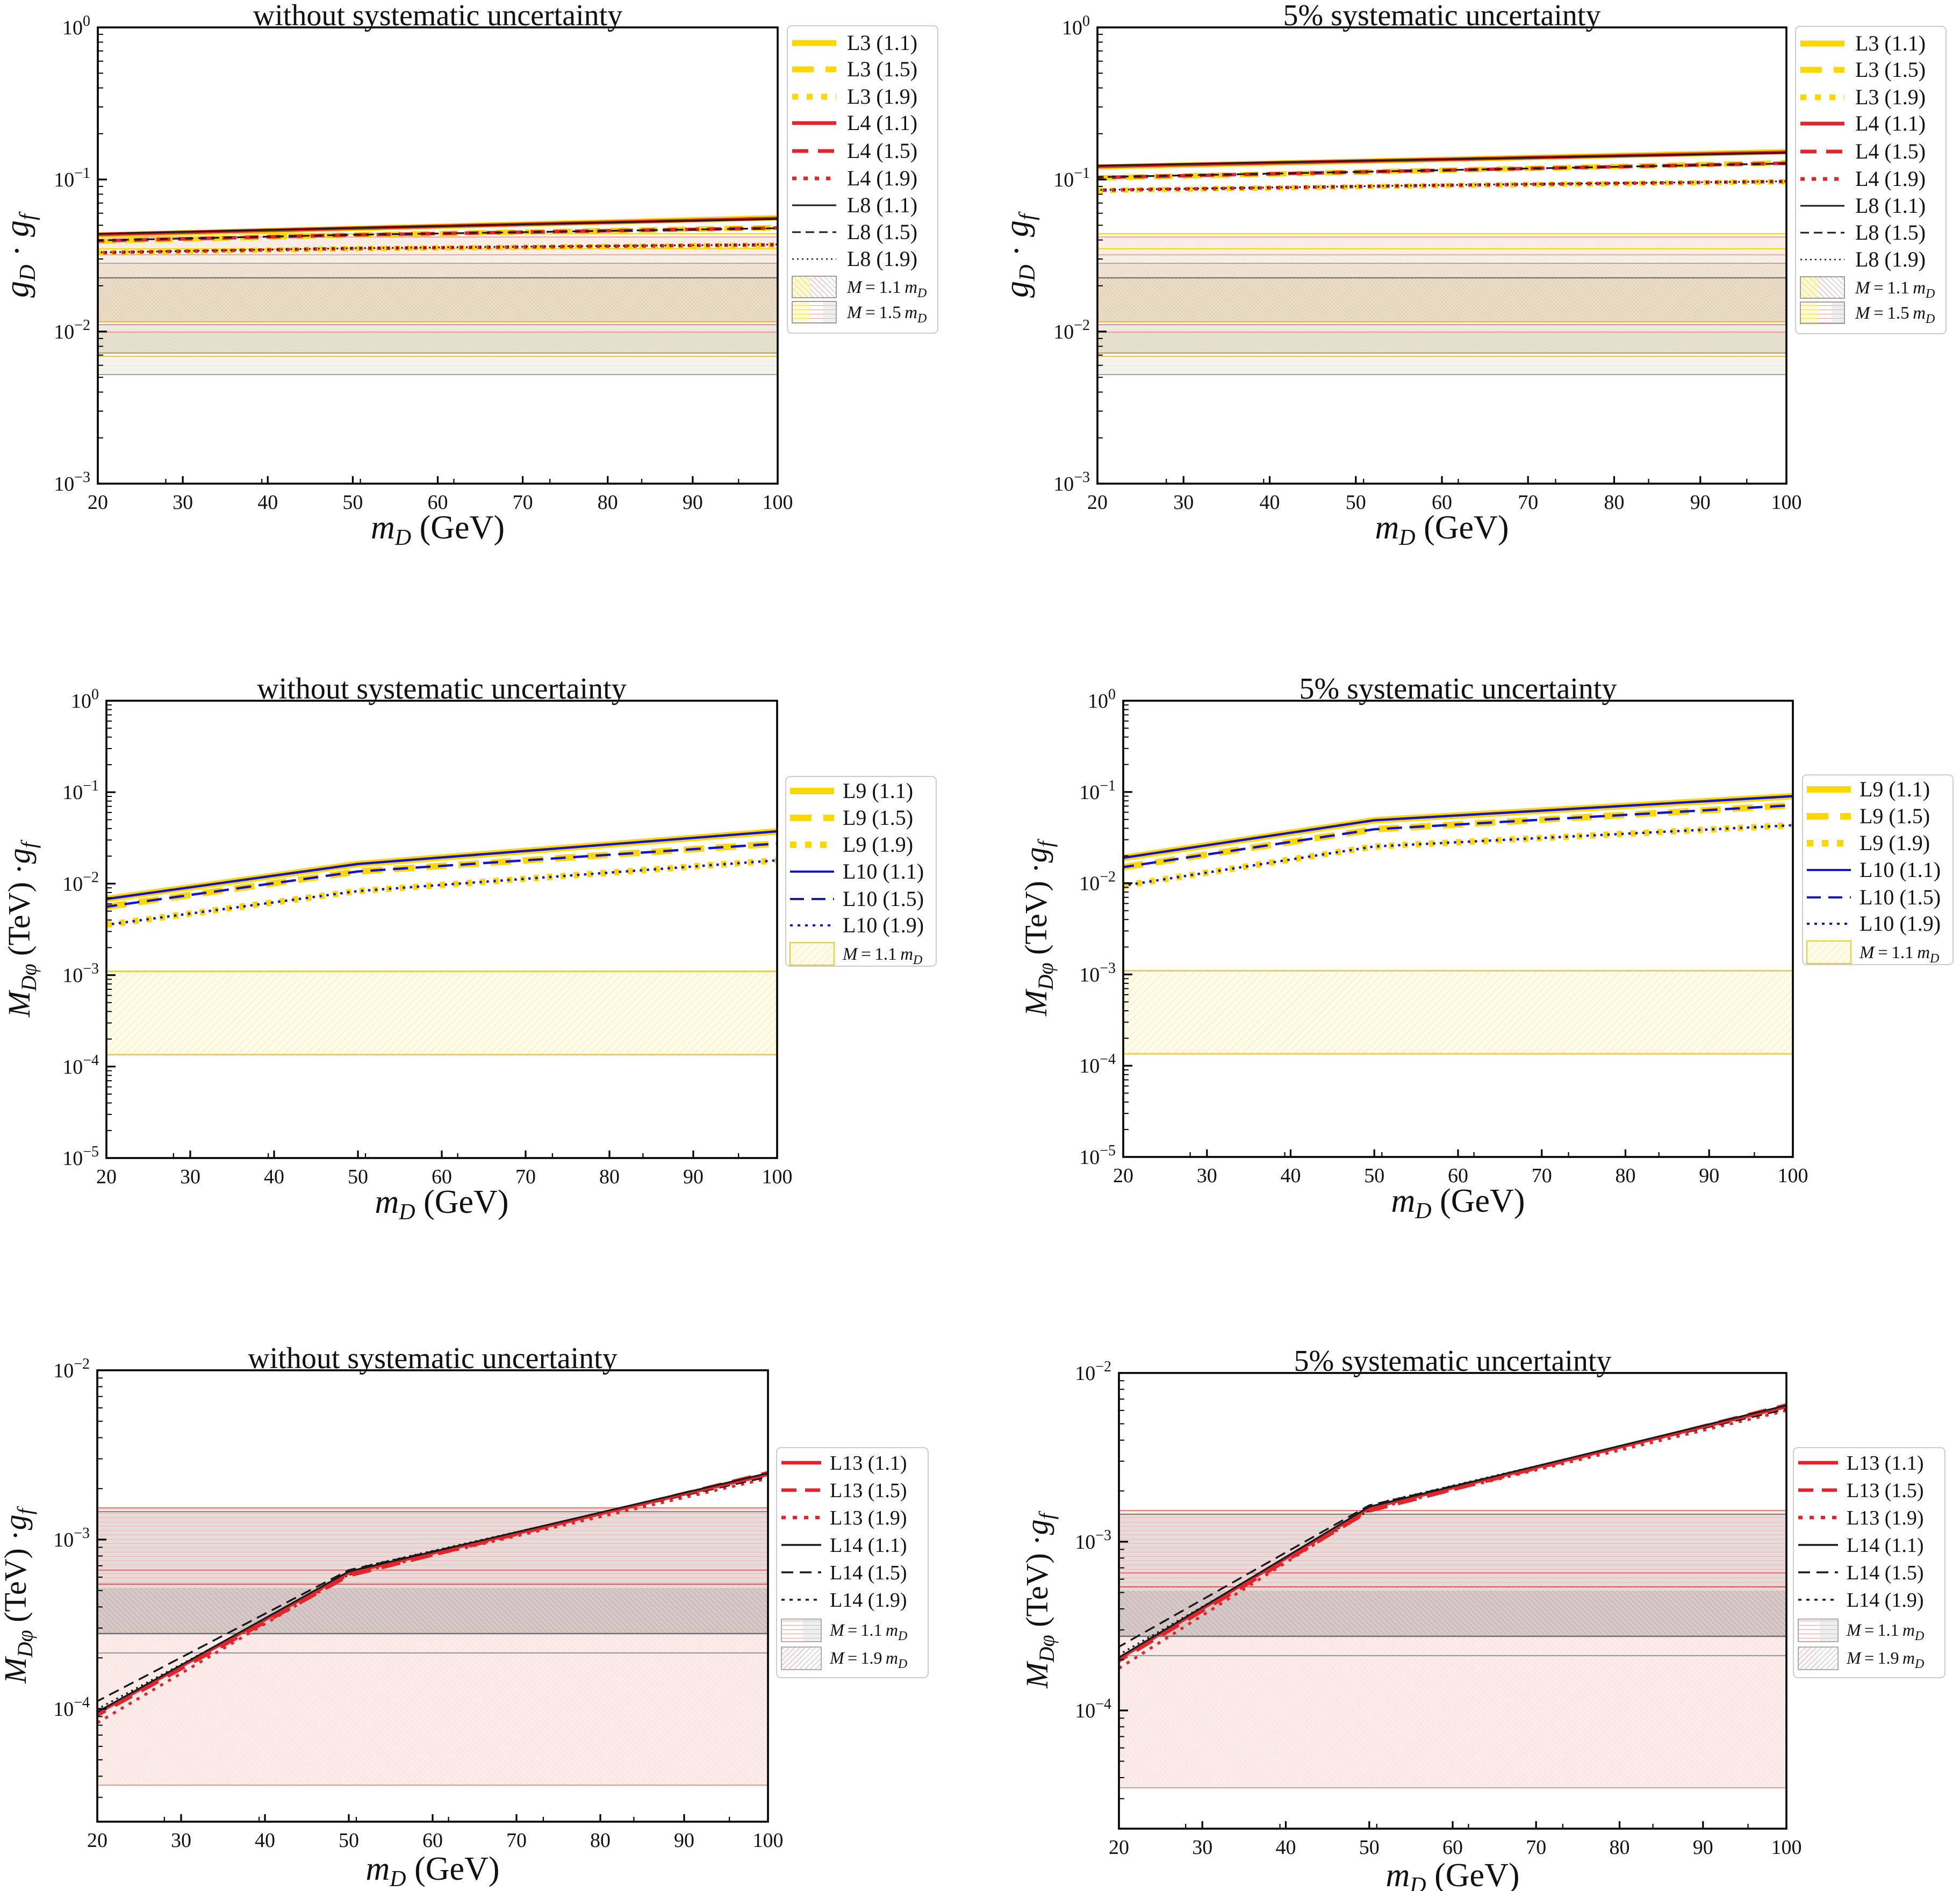  I want to click on svg-text: L3 (1.1), so click(882, 43).